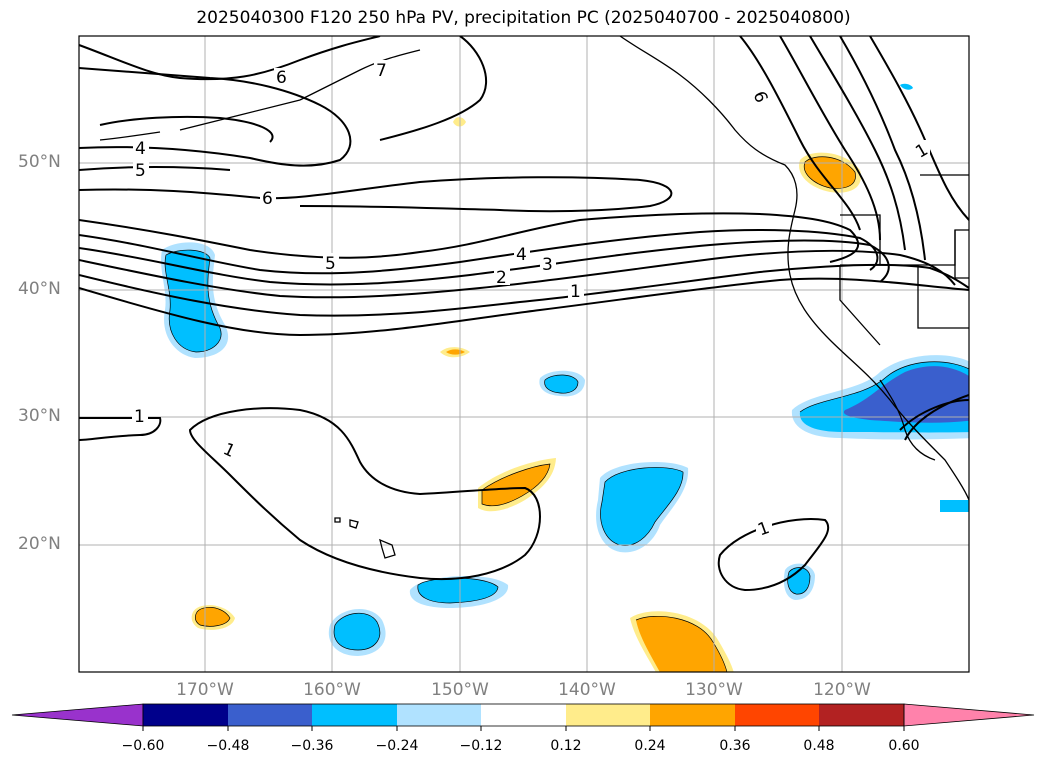 This screenshot has height=765, width=1047. What do you see at coordinates (39, 289) in the screenshot?
I see `lat-label: 40°N` at bounding box center [39, 289].